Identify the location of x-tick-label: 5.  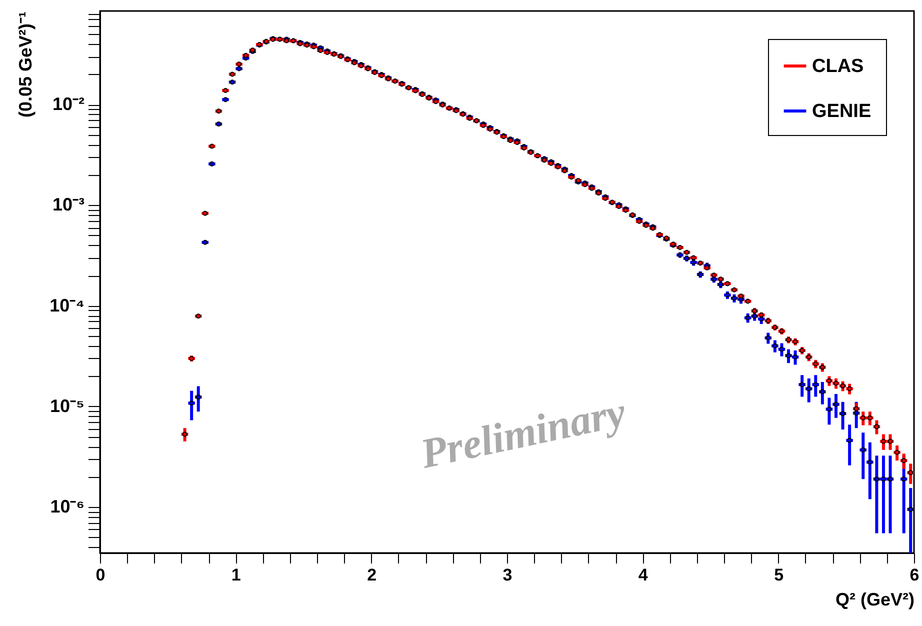
(779, 575).